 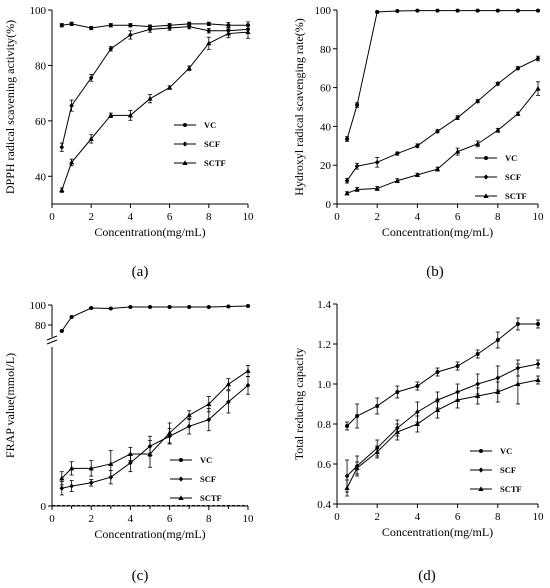 What do you see at coordinates (10, 405) in the screenshot?
I see `y-axis-label: FRAP value(mmol/L)` at bounding box center [10, 405].